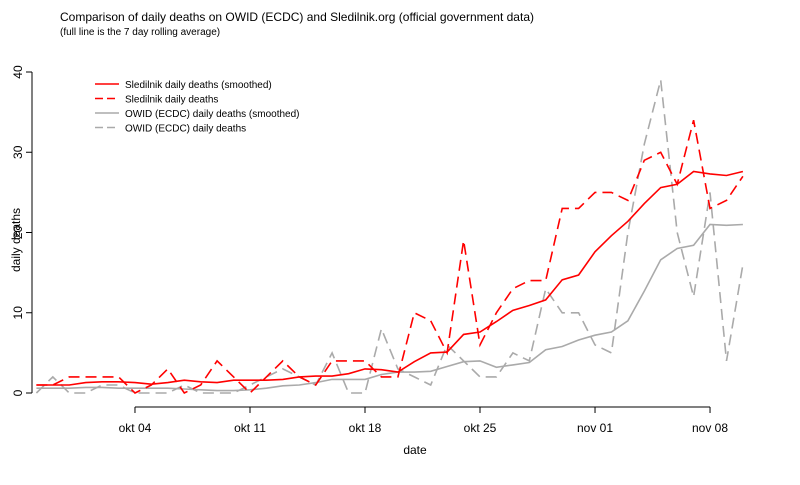 The width and height of the screenshot is (800, 485). I want to click on y-tick-label: 0, so click(18, 392).